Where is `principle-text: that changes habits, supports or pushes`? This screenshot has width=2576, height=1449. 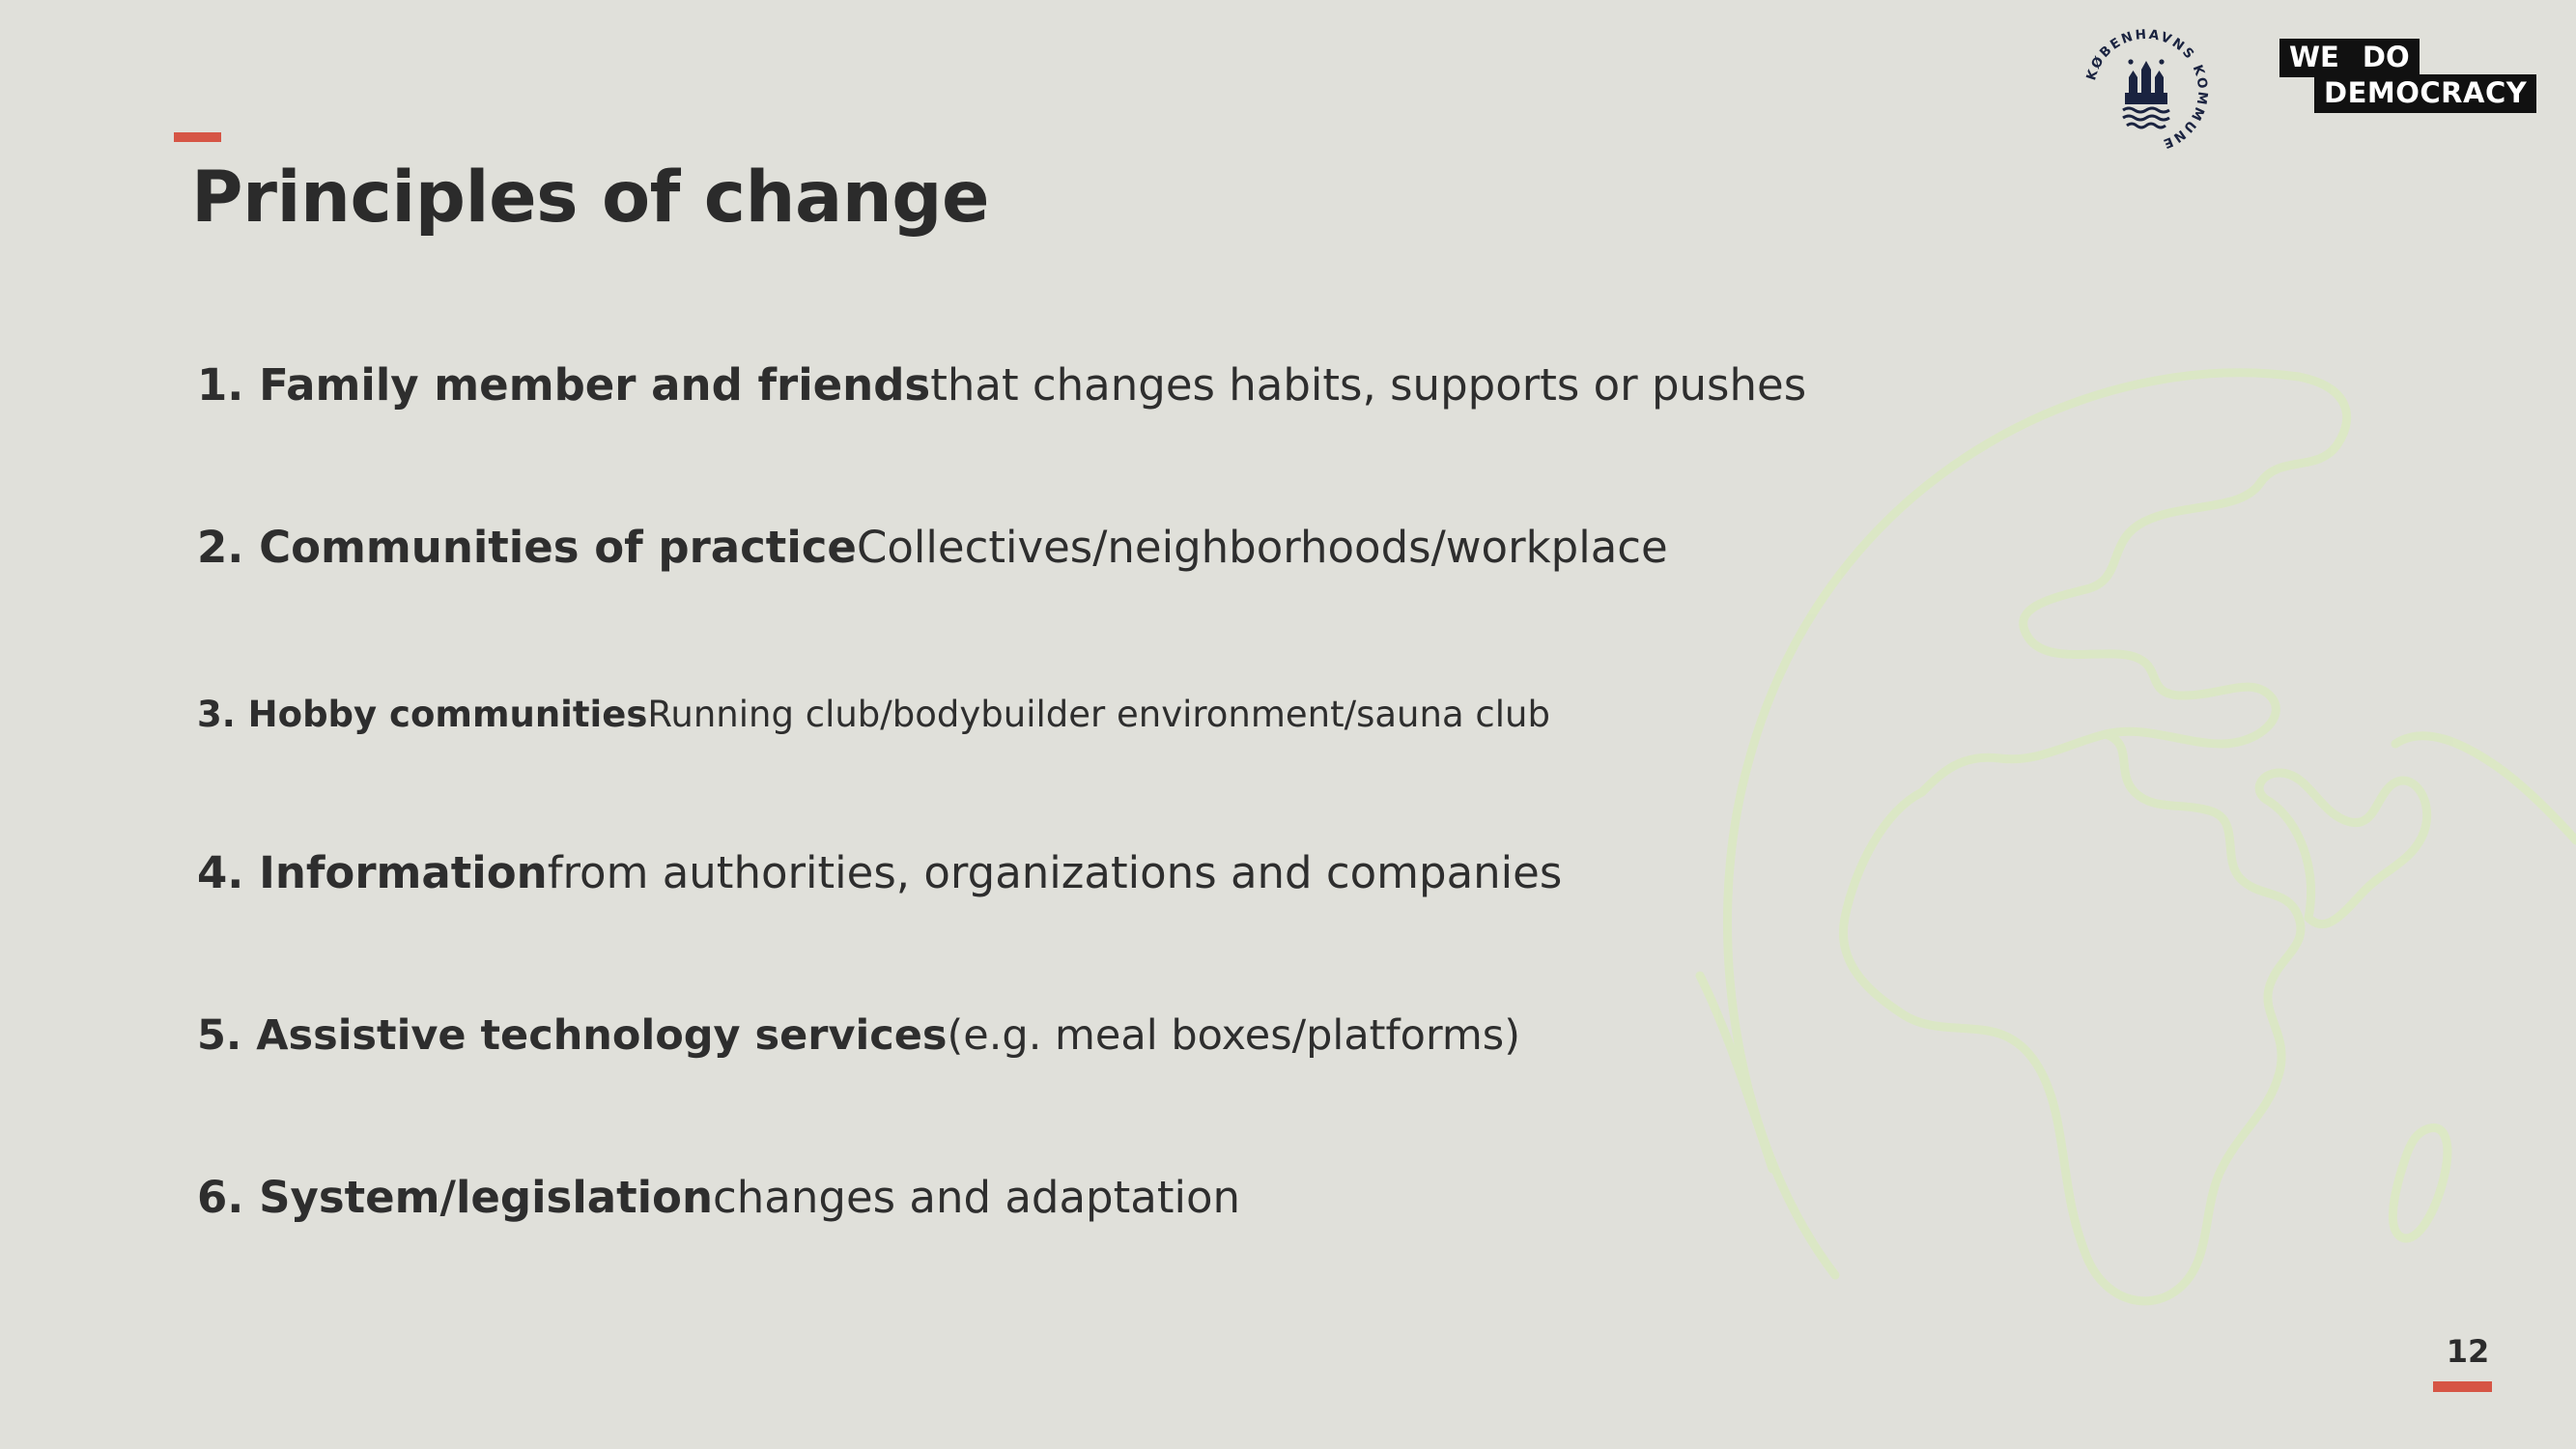 principle-text: that changes habits, supports or pushes is located at coordinates (1368, 385).